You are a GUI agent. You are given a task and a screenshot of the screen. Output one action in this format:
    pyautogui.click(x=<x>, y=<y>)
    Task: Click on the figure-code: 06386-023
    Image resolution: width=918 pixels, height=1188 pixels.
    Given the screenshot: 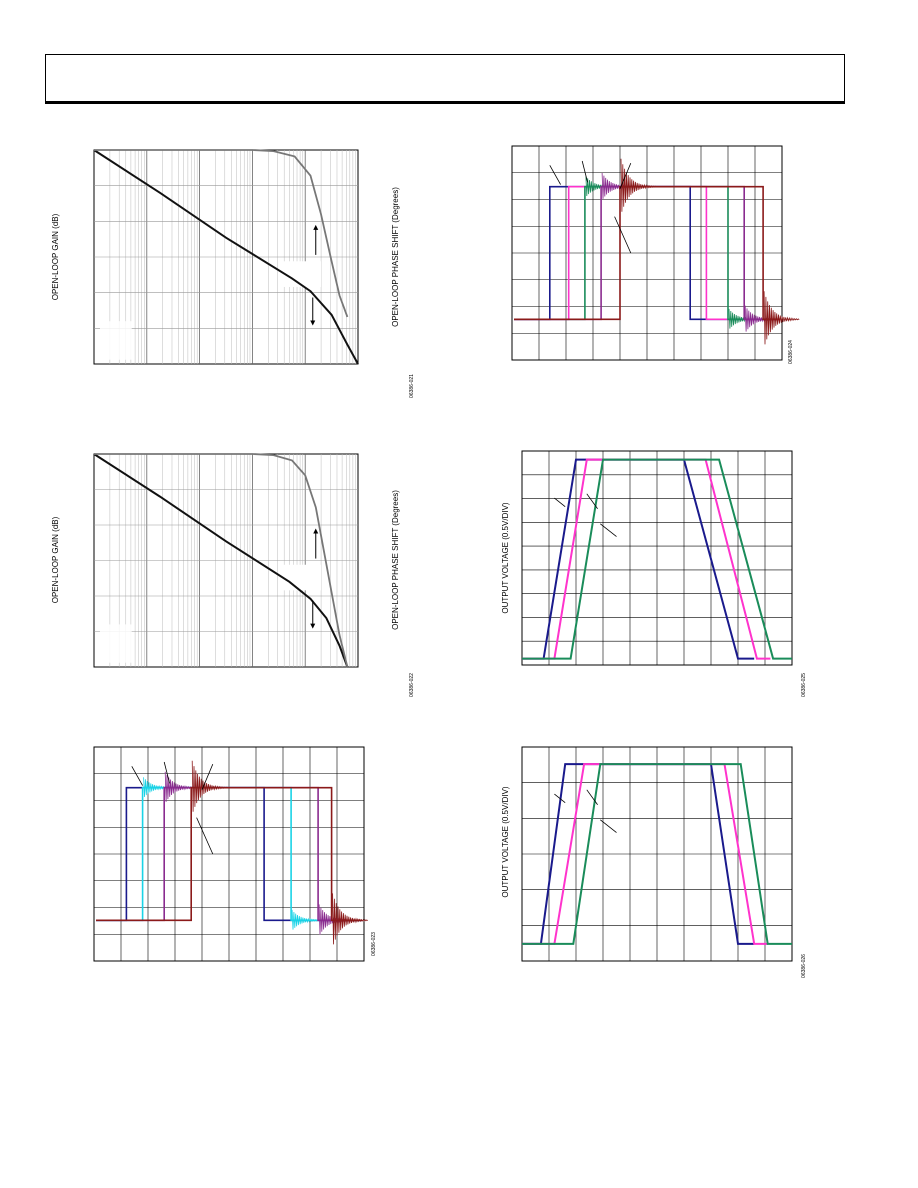 What is the action you would take?
    pyautogui.click(x=374, y=944)
    